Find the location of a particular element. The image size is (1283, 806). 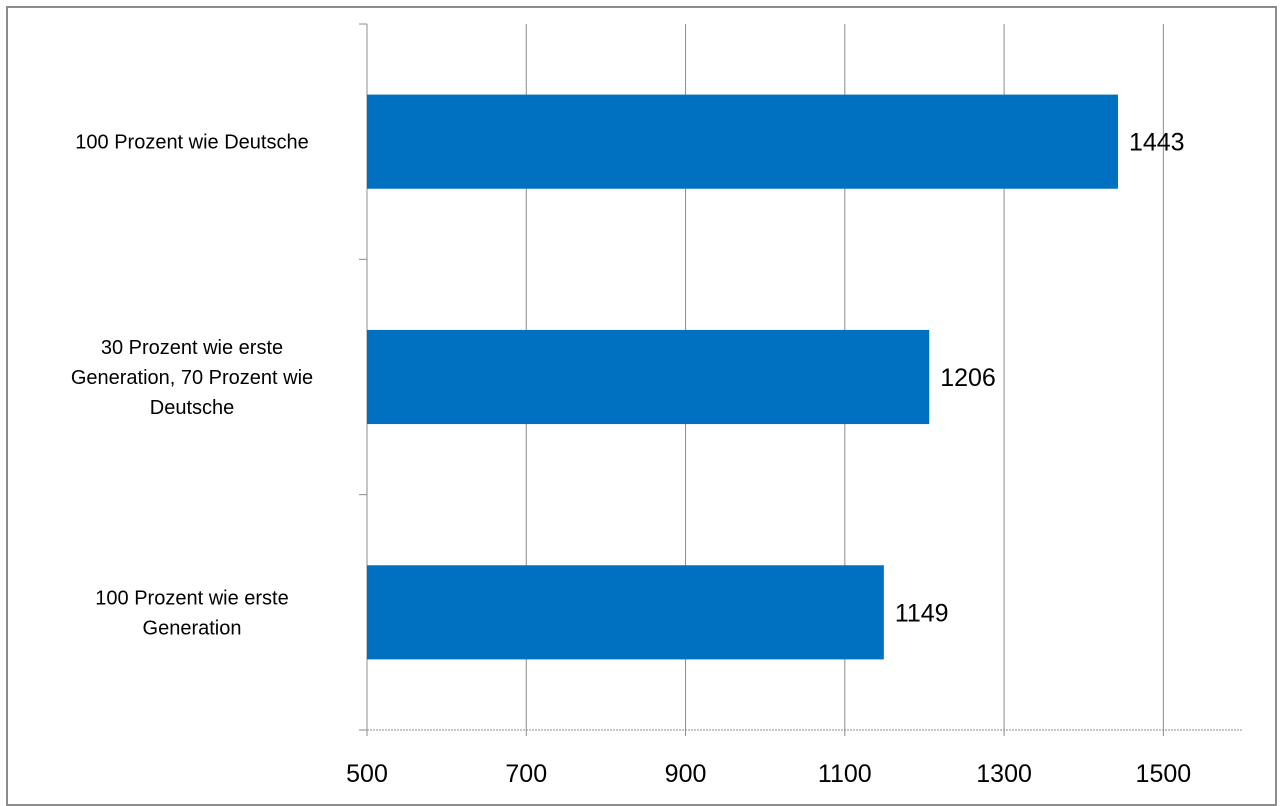

x-tick-label: 1500 is located at coordinates (1164, 774).